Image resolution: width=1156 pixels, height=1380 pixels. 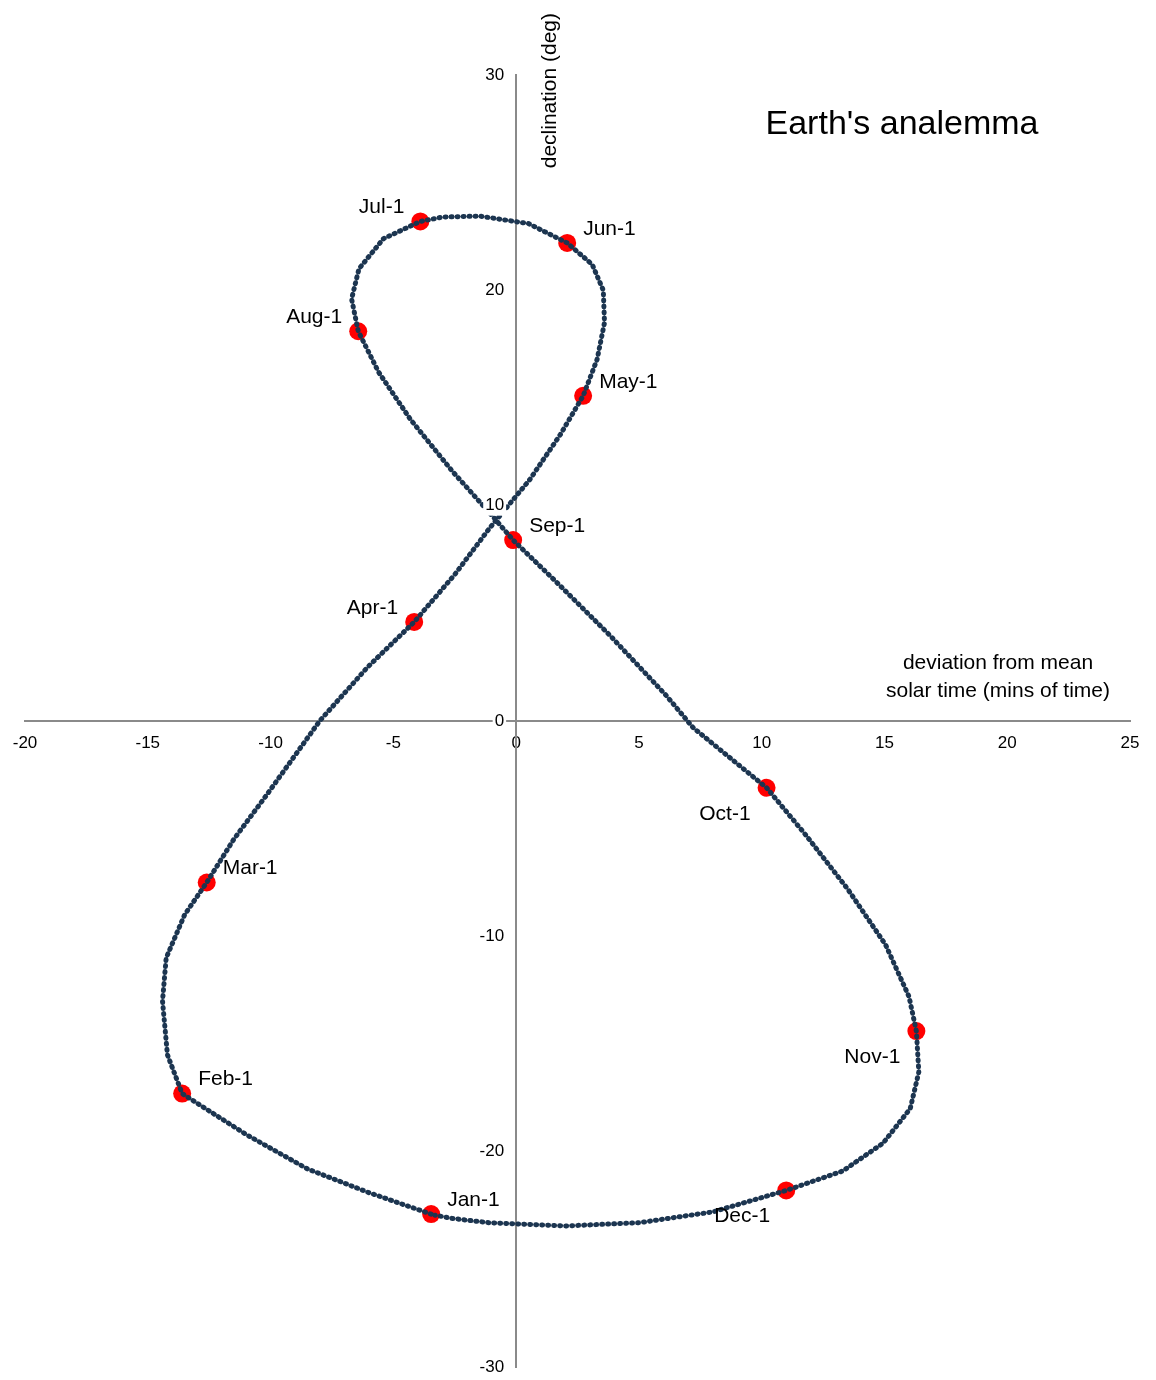 What do you see at coordinates (226, 1078) in the screenshot?
I see `annotation: Feb-1` at bounding box center [226, 1078].